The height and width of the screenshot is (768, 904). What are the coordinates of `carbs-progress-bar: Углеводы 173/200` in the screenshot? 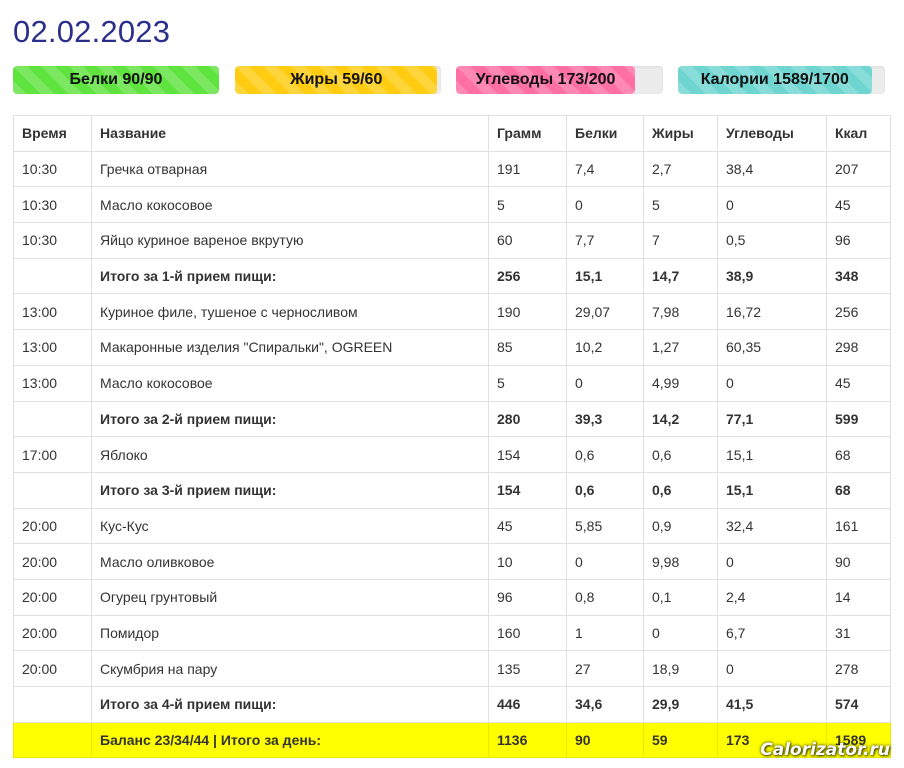 It's located at (559, 80).